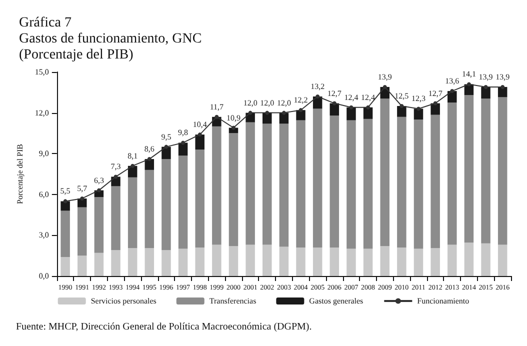  What do you see at coordinates (183, 133) in the screenshot?
I see `data-label: 9,8` at bounding box center [183, 133].